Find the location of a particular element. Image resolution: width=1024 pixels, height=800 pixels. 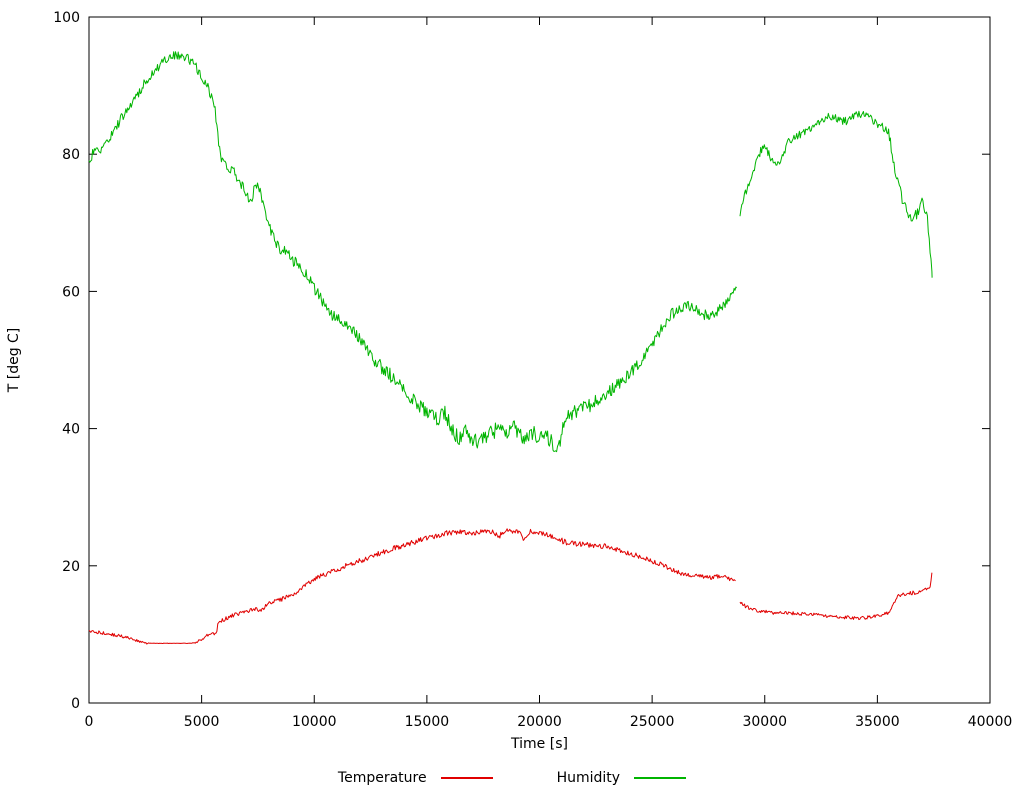

legend: Temperature Humidity is located at coordinates (512, 778).